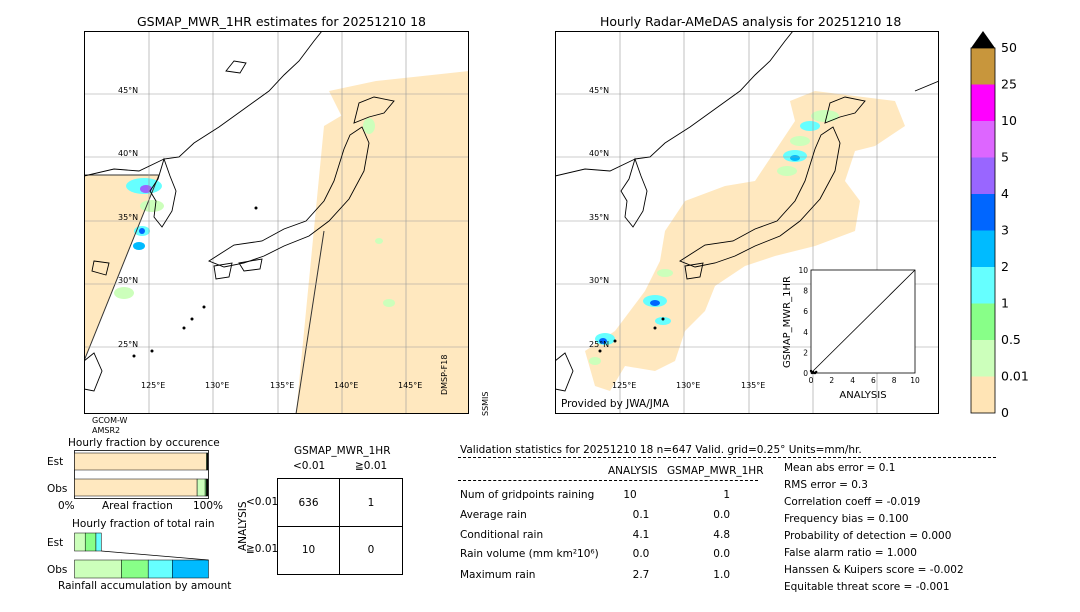 The width and height of the screenshot is (1080, 612). I want to click on stat-value-analysis: 2.7, so click(641, 575).